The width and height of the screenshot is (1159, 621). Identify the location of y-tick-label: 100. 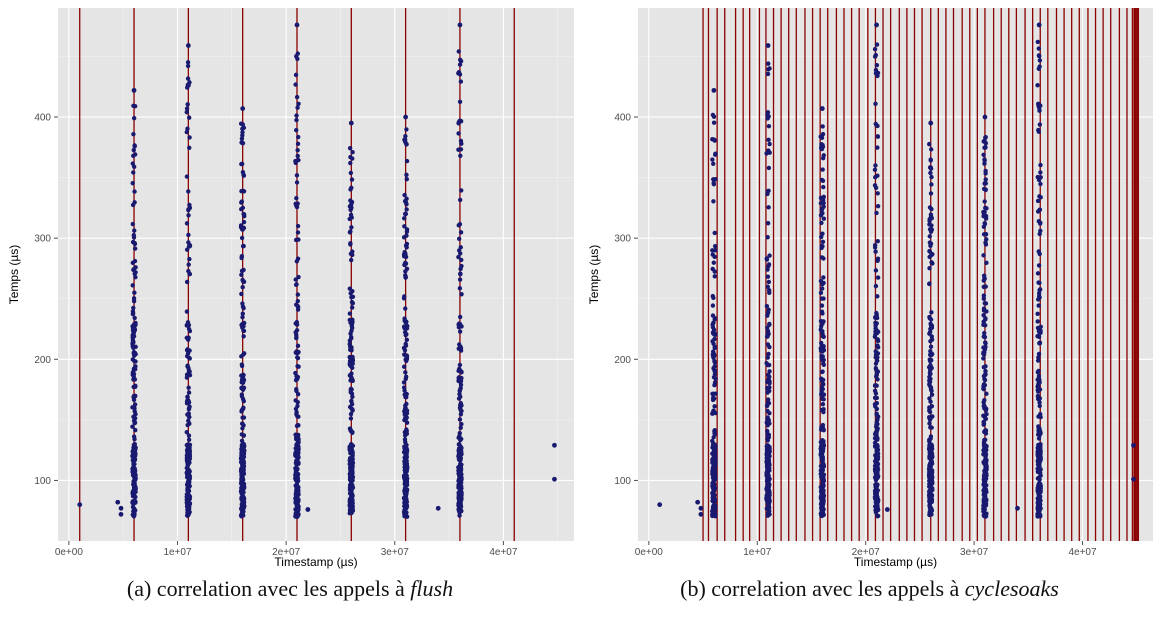
(42, 481).